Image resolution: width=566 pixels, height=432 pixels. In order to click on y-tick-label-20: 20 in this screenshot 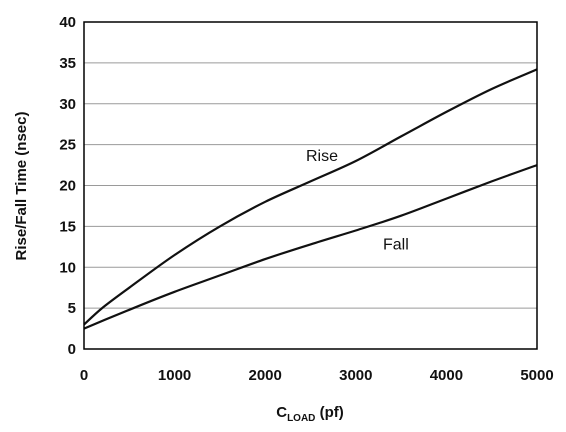, I will do `click(67, 186)`.